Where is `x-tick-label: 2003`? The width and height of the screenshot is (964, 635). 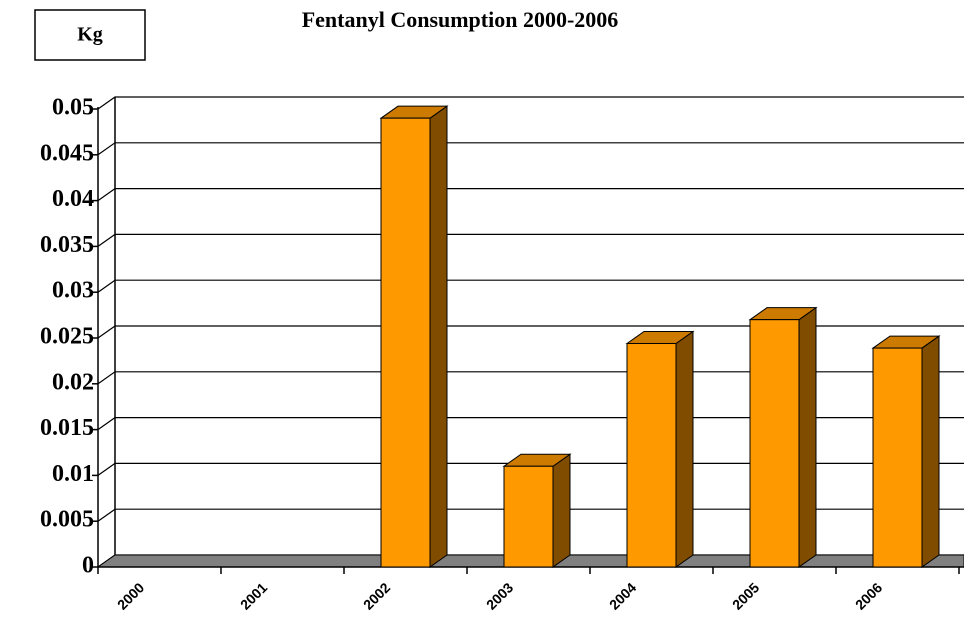
x-tick-label: 2003 is located at coordinates (499, 595).